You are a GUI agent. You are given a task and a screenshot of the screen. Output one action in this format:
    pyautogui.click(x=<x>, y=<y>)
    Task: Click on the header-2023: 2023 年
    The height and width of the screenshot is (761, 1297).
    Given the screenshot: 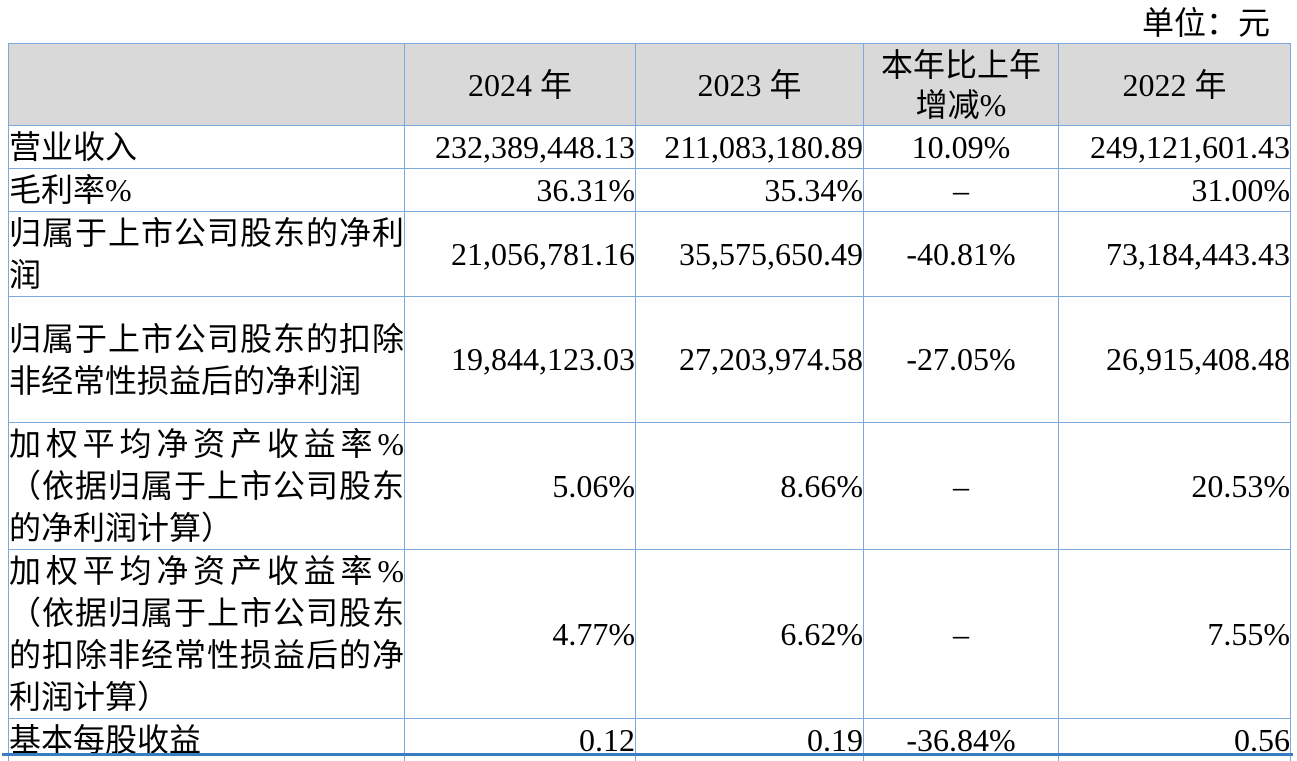 What is the action you would take?
    pyautogui.click(x=749, y=84)
    